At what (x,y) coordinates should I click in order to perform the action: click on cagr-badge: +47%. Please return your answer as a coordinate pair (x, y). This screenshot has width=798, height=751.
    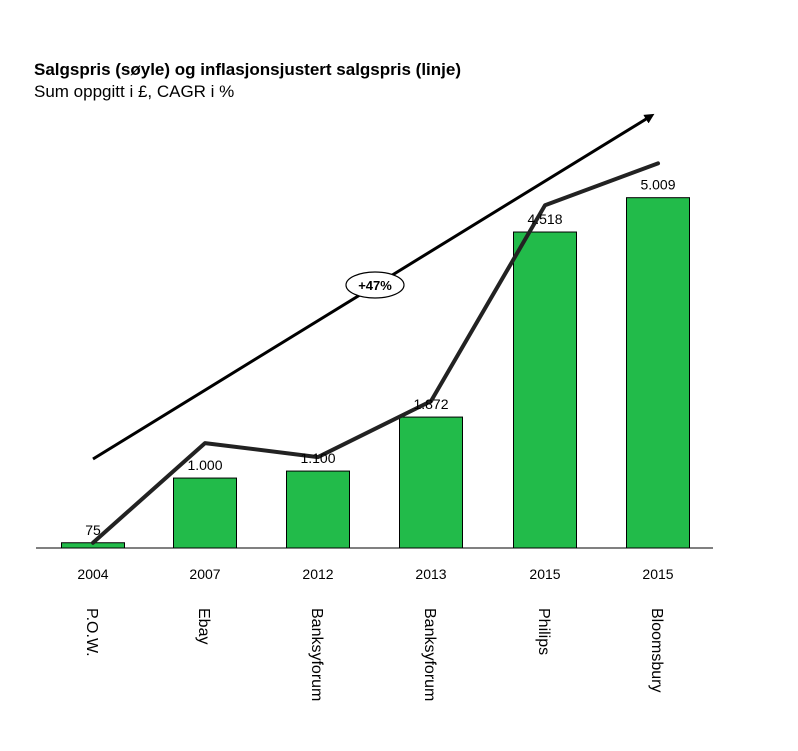
    Looking at the image, I should click on (375, 285).